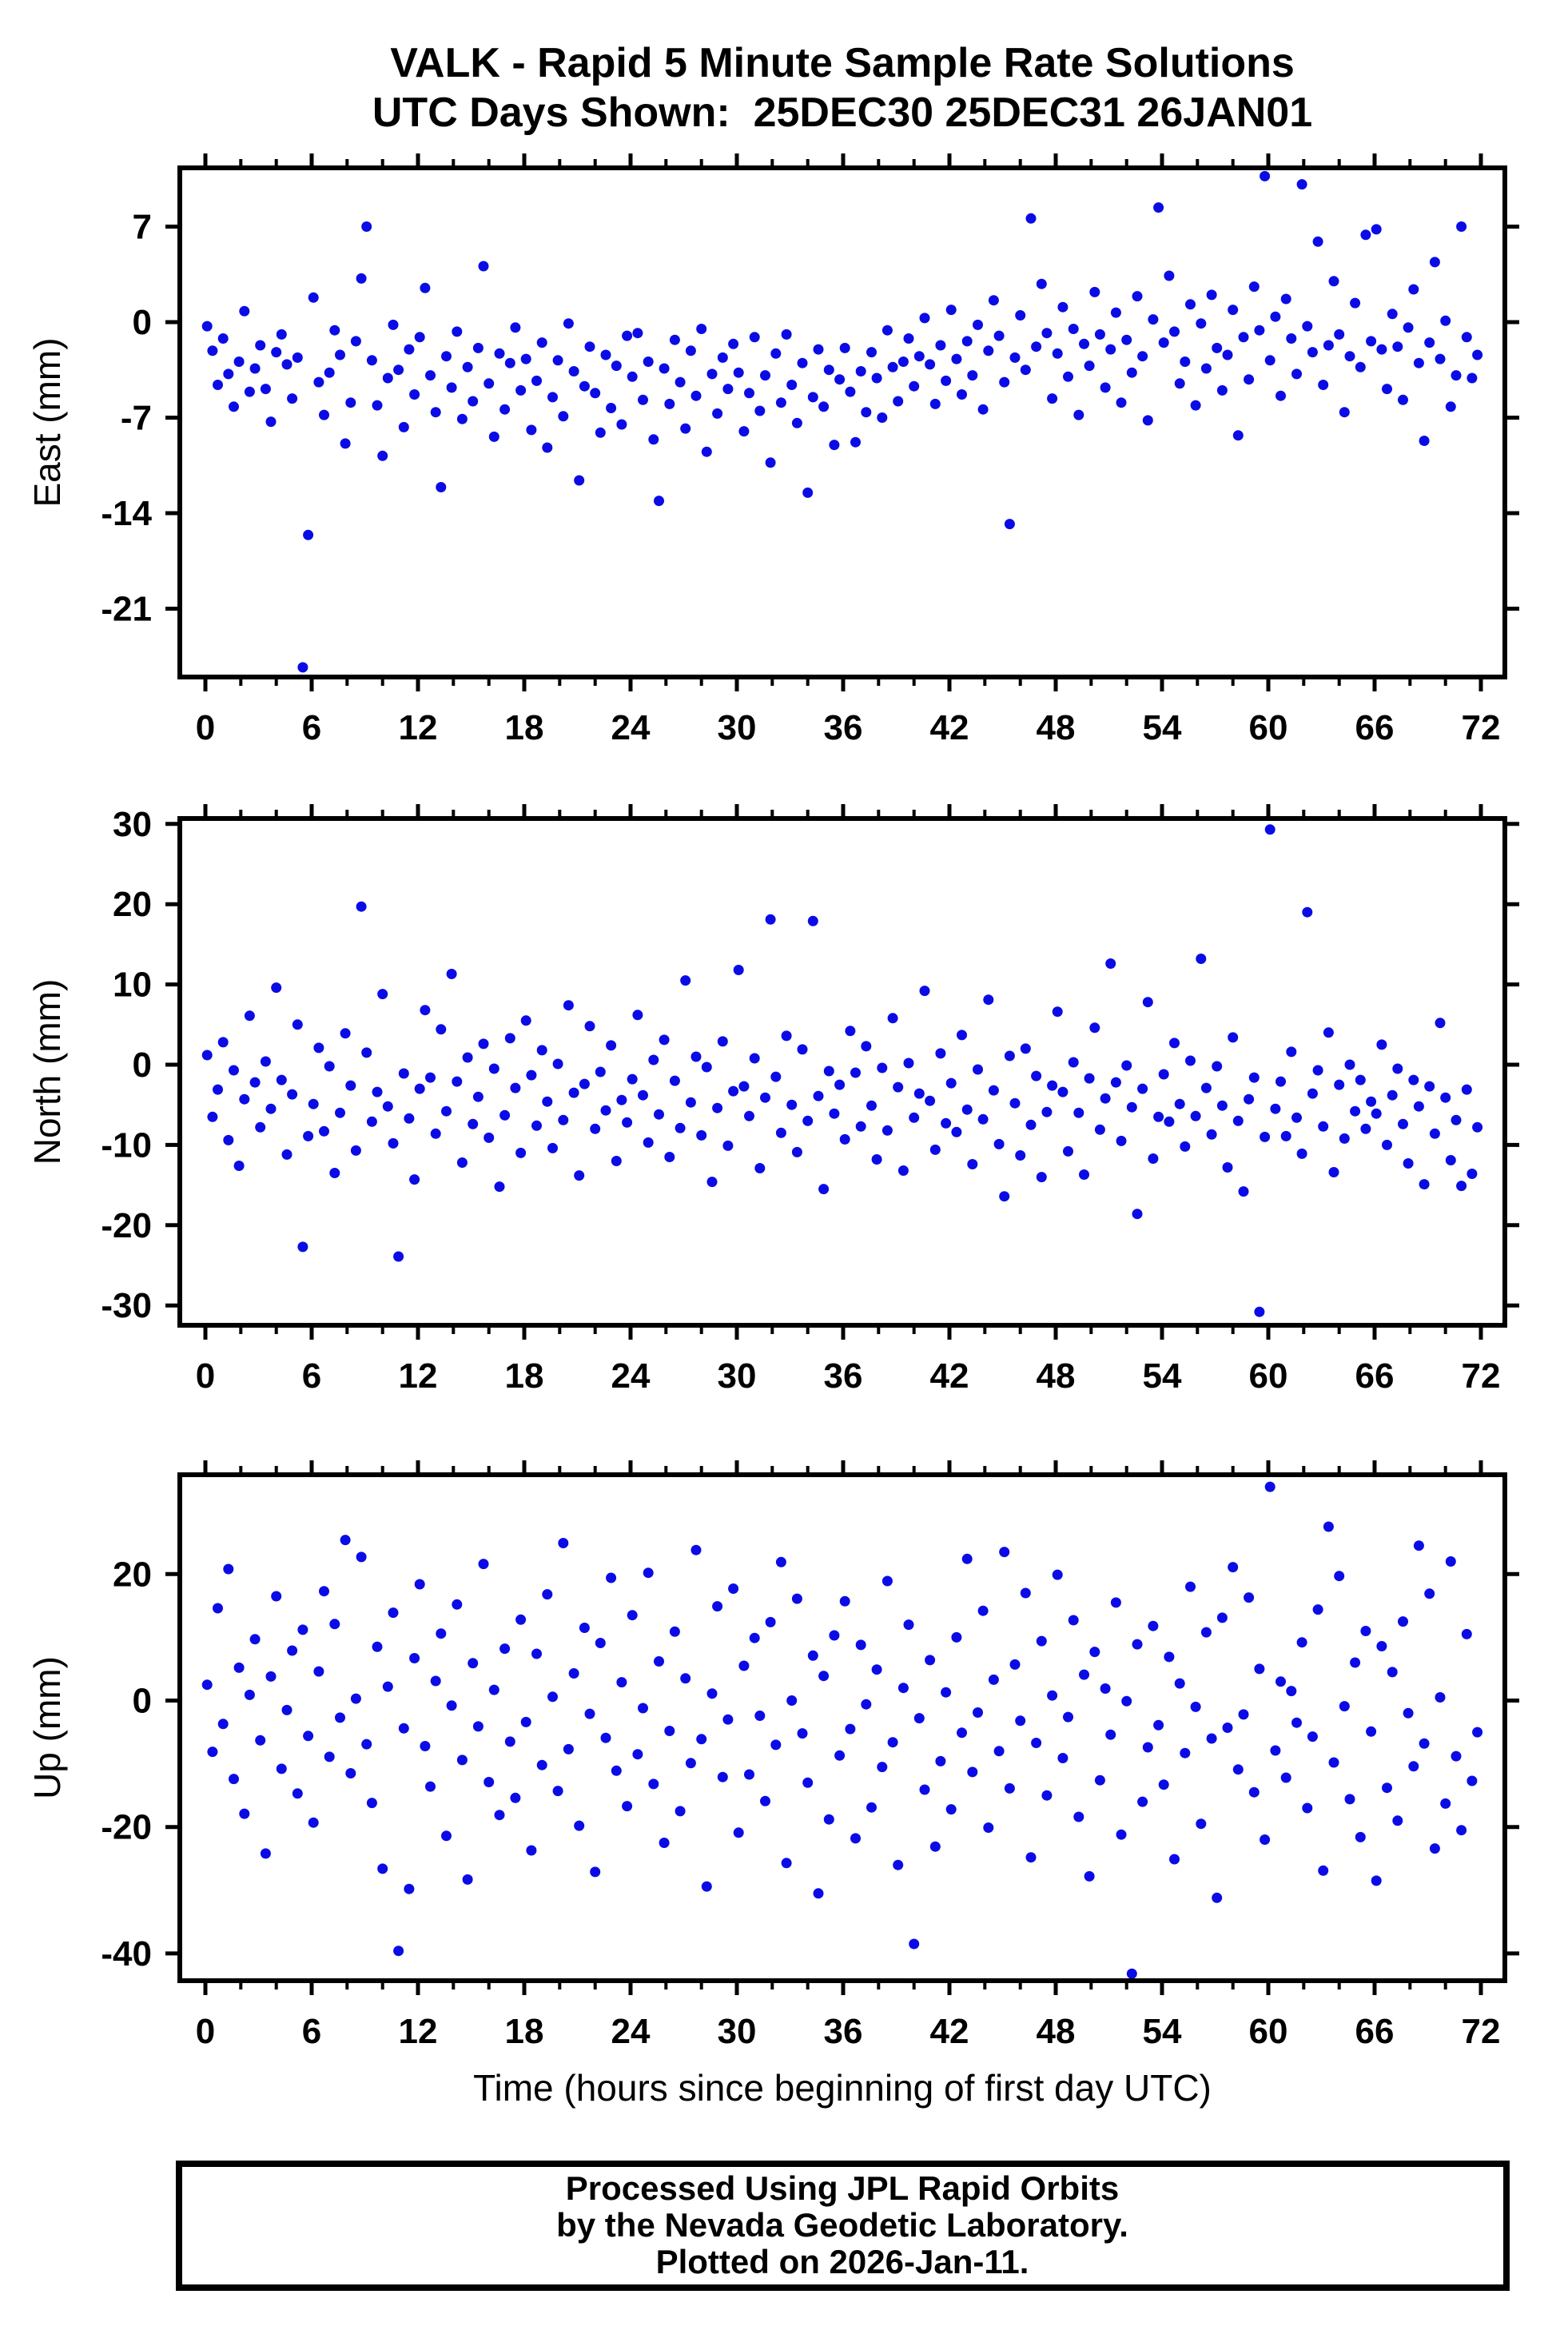 This screenshot has width=1568, height=2338. Describe the element at coordinates (842, 2225) in the screenshot. I see `footer-line-2: by the Nevada Geodetic Laboratory.` at that location.